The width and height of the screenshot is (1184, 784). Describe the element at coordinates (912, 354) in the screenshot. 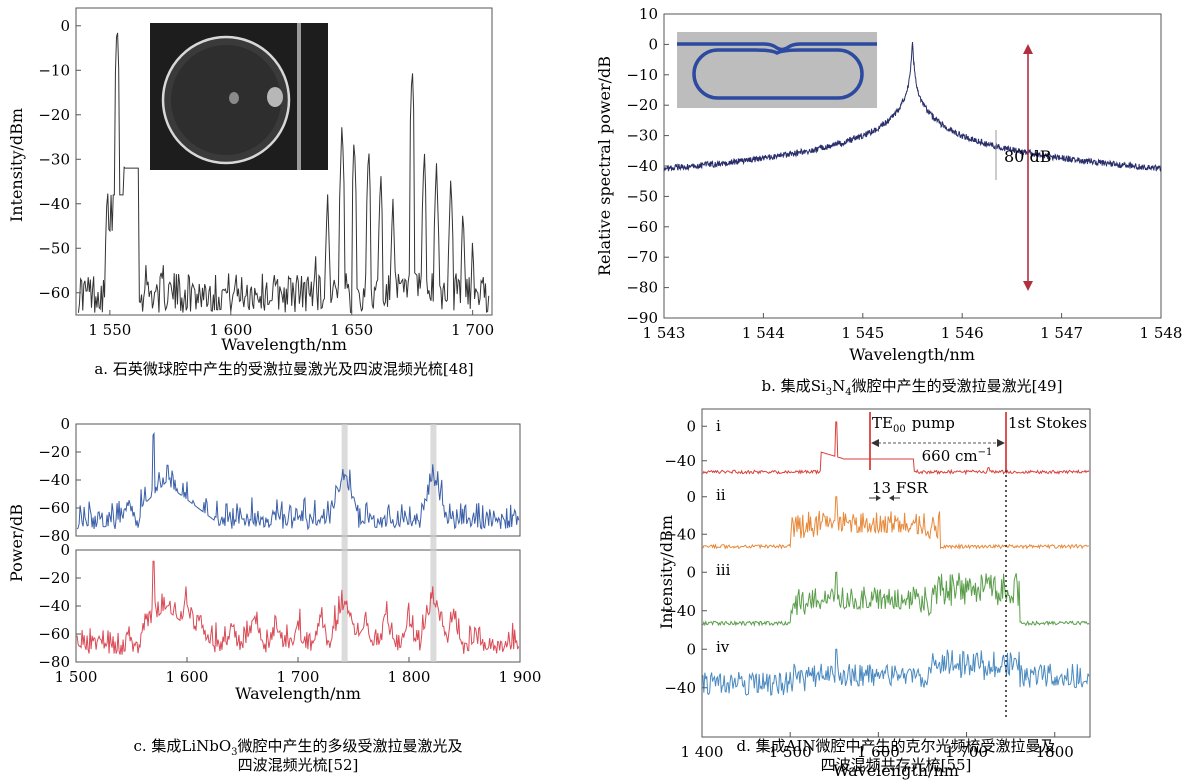

I see `panel-b-xlabel: Wavelength/nm` at that location.